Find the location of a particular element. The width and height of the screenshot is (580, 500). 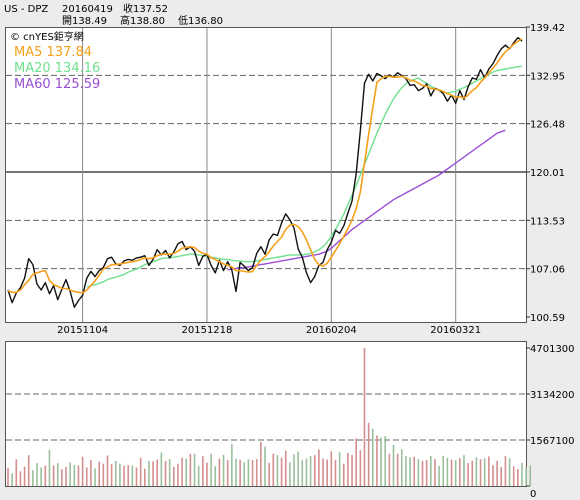

price-y-tick-label: 100.59 is located at coordinates (547, 318).